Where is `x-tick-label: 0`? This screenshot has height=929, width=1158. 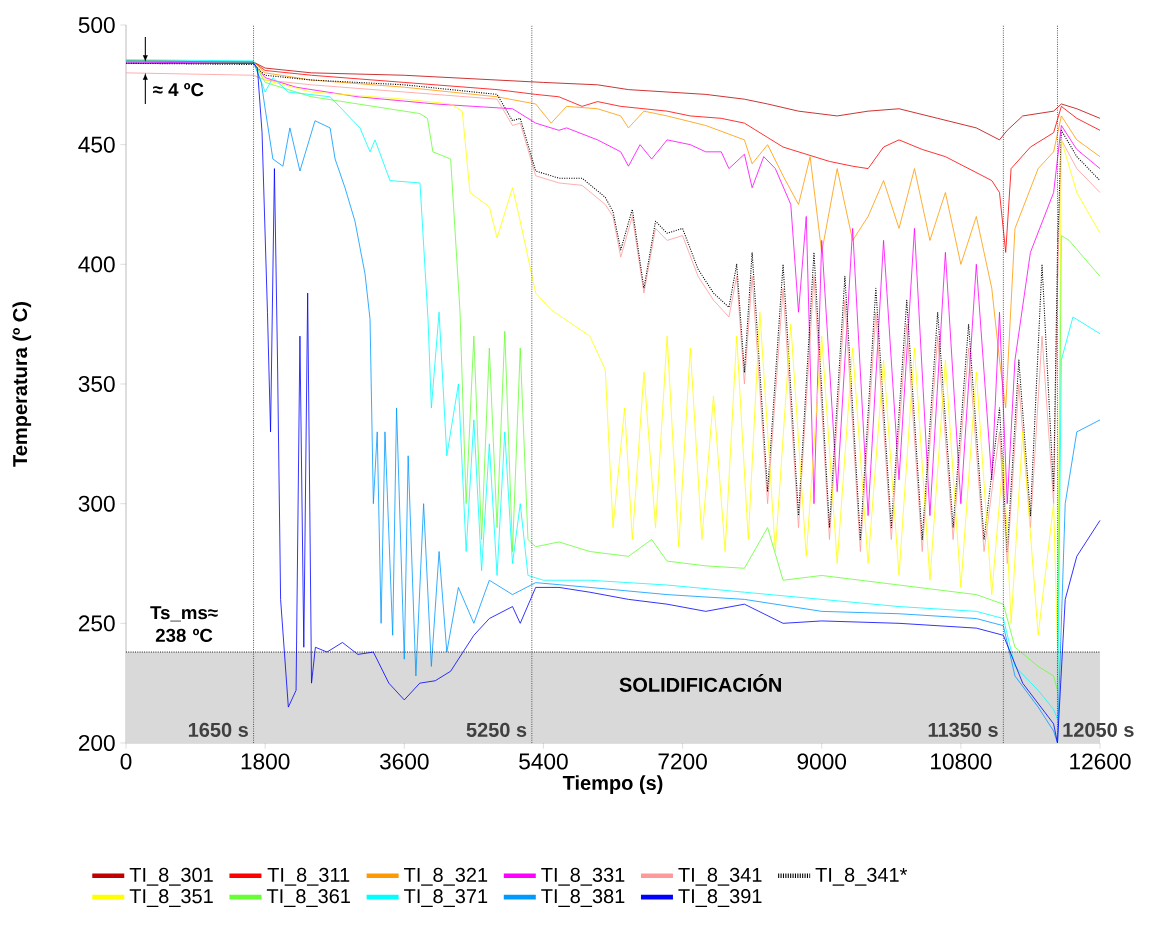 x-tick-label: 0 is located at coordinates (126, 761).